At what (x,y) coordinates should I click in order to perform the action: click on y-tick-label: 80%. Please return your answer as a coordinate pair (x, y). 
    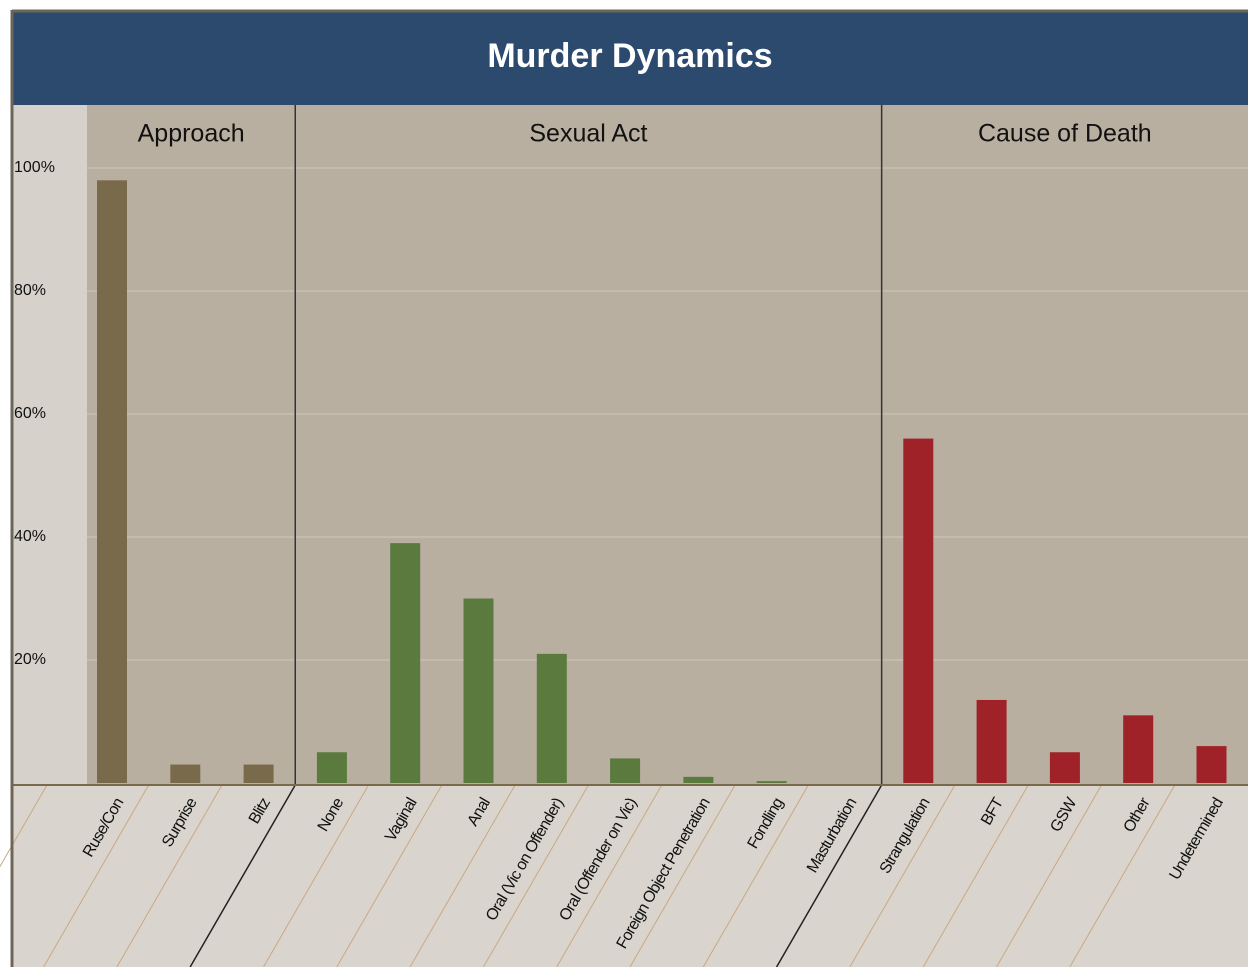
    Looking at the image, I should click on (30, 290).